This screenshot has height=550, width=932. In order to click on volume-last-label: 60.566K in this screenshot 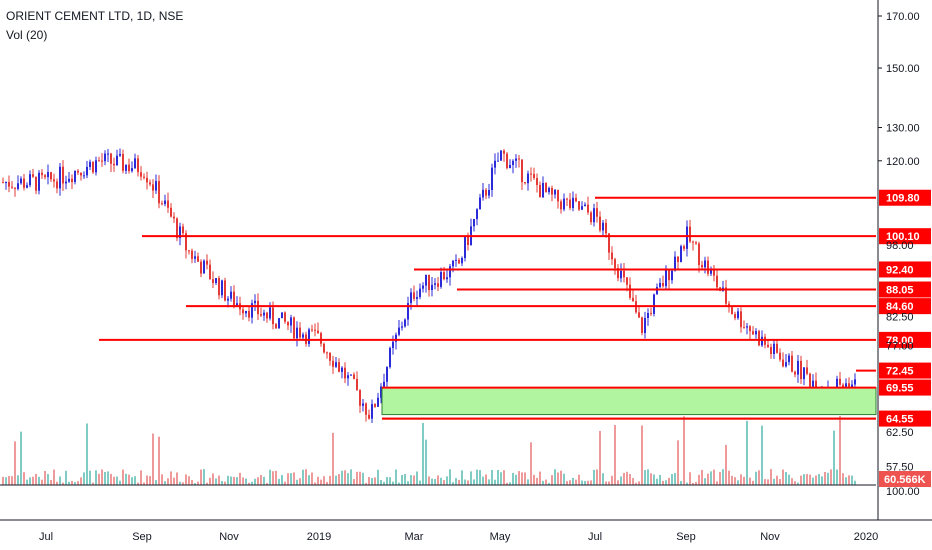, I will do `click(905, 480)`.